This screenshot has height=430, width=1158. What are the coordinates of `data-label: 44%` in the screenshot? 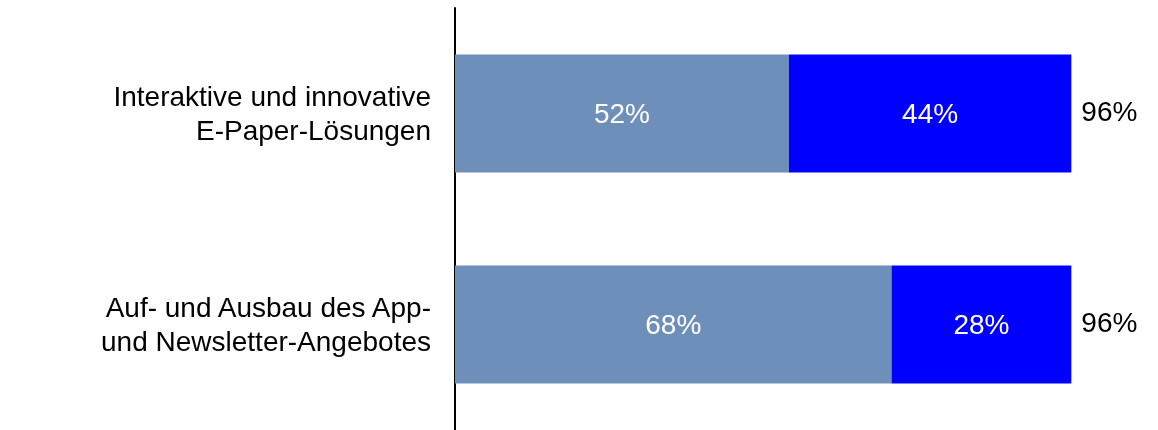 It's located at (930, 113).